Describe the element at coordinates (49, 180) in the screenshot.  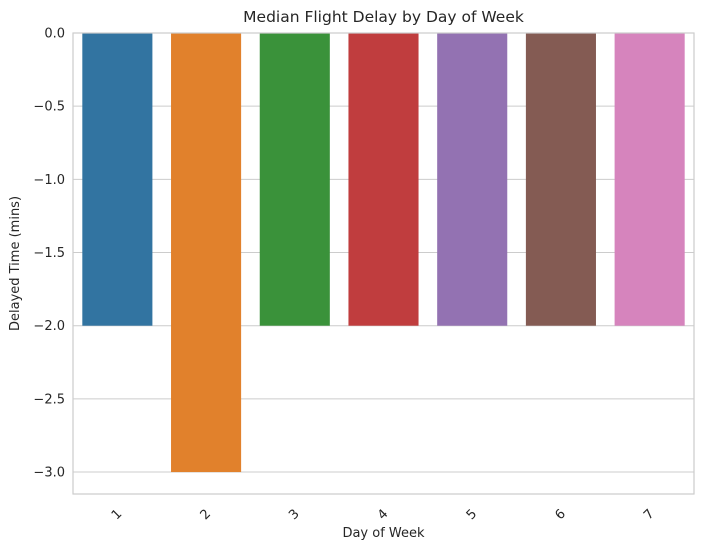
I see `y-tick-label: −1.0` at that location.